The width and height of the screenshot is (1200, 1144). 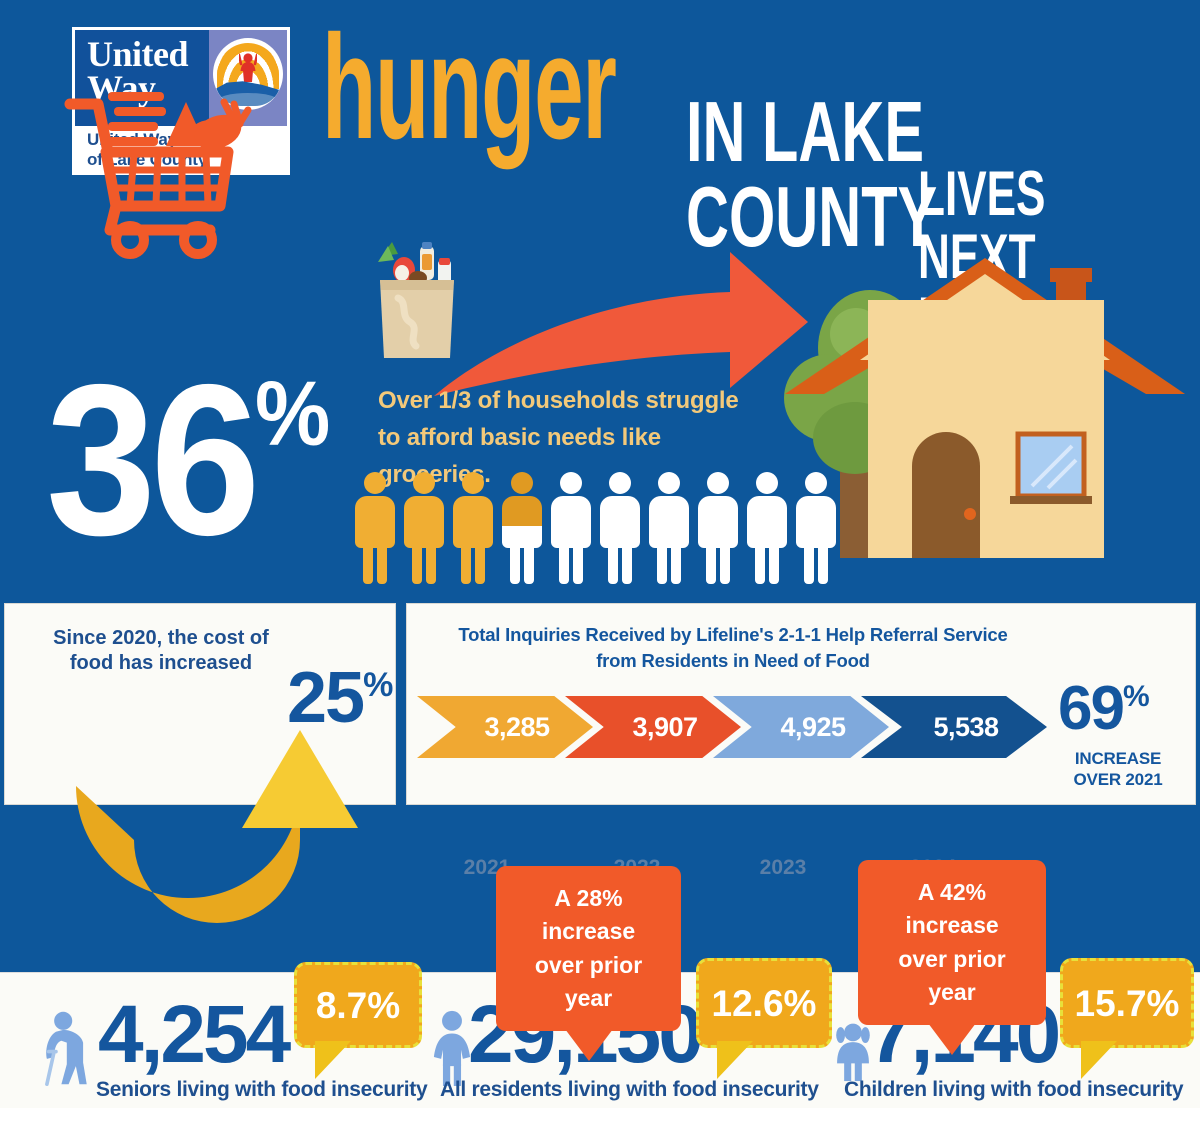 I want to click on curved-up-arrow-icon, so click(x=223, y=832).